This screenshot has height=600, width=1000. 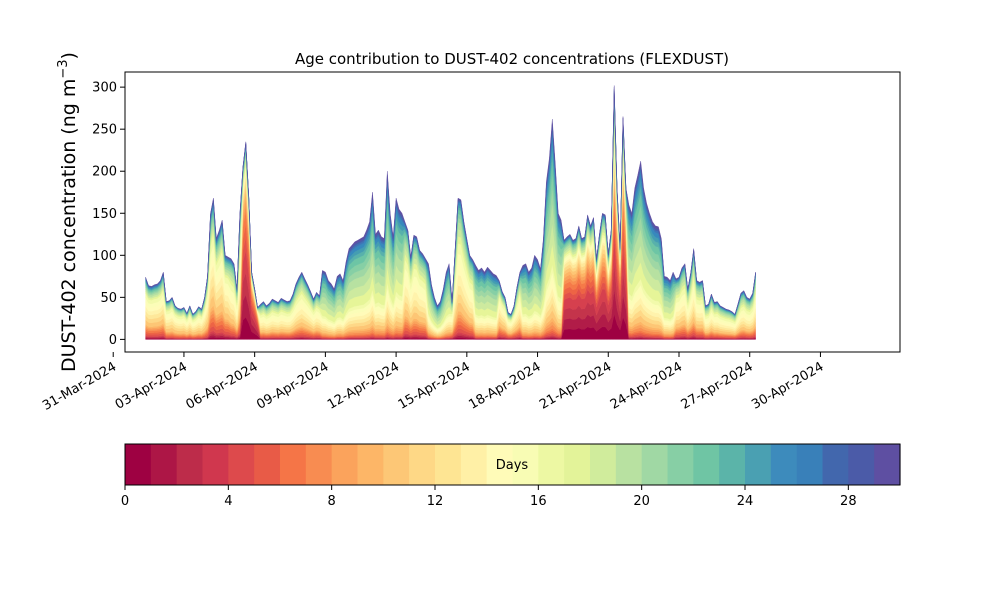 I want to click on x-tick-label: 30-Apr-2024, so click(x=787, y=385).